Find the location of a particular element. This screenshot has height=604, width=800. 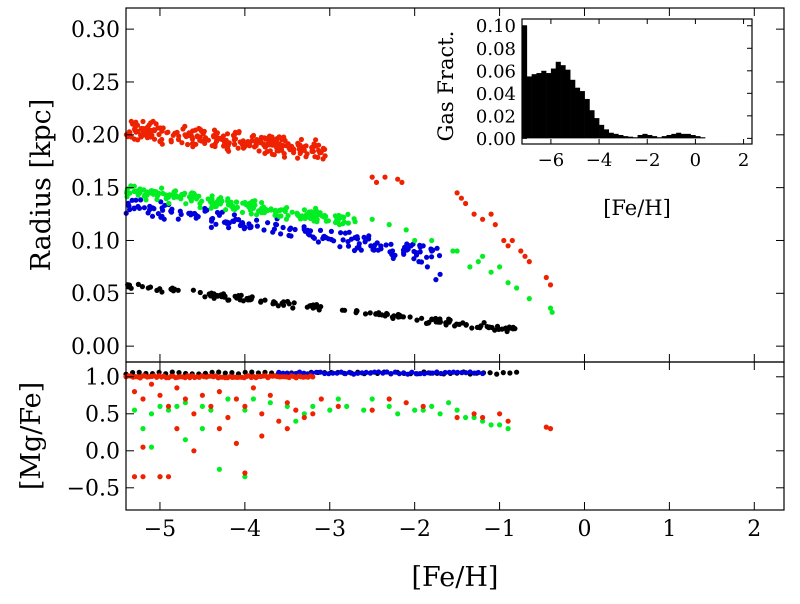

lower-xtick-label: −4 is located at coordinates (245, 529).